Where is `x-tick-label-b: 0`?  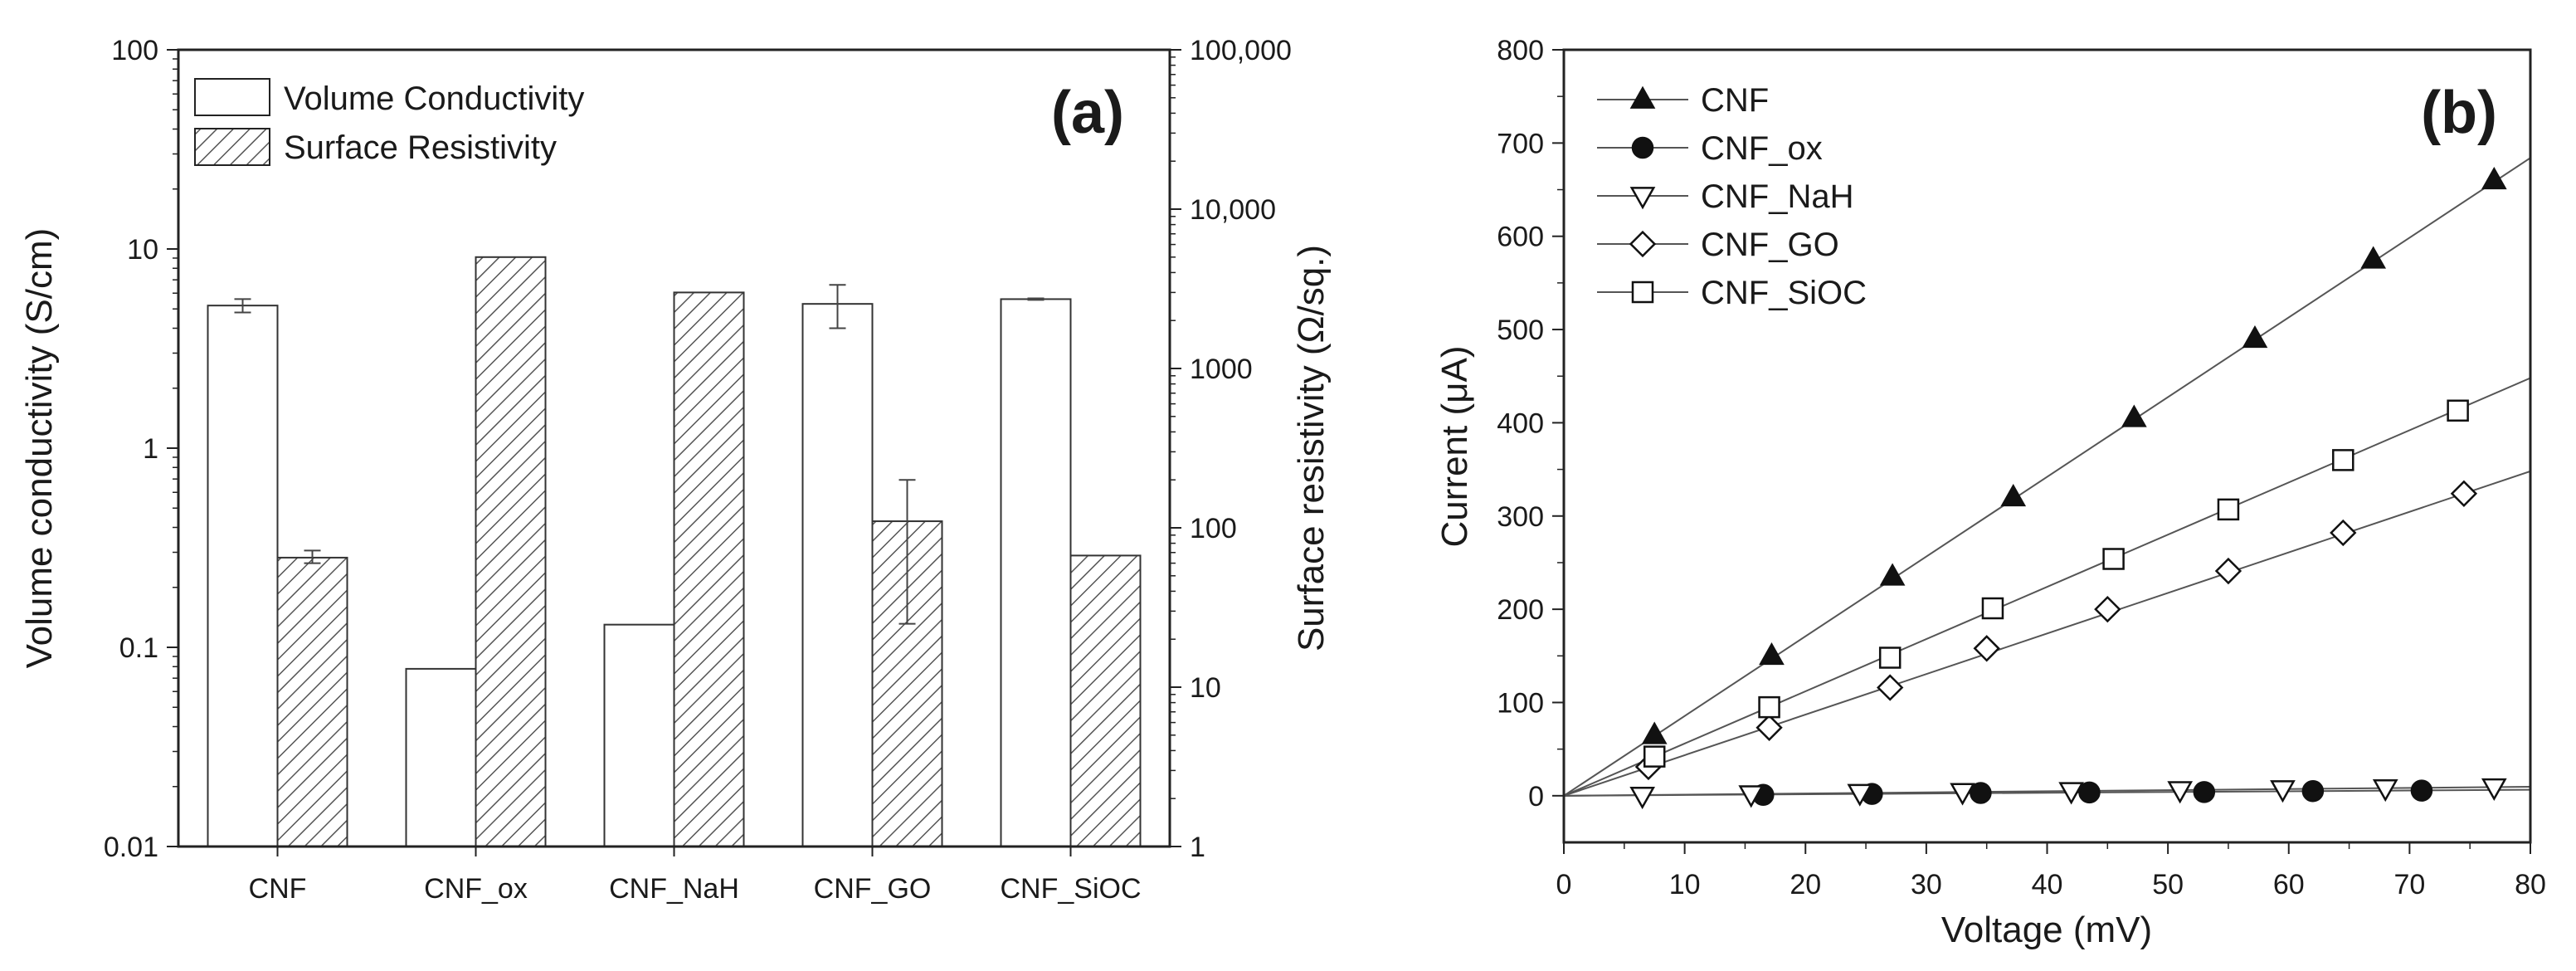 x-tick-label-b: 0 is located at coordinates (1564, 884).